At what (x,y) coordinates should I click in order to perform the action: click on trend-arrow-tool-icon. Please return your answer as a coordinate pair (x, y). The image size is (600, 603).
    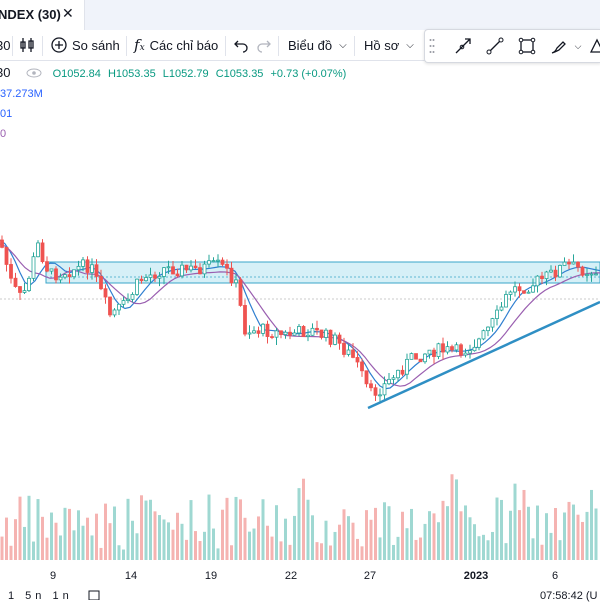
    Looking at the image, I should click on (463, 46).